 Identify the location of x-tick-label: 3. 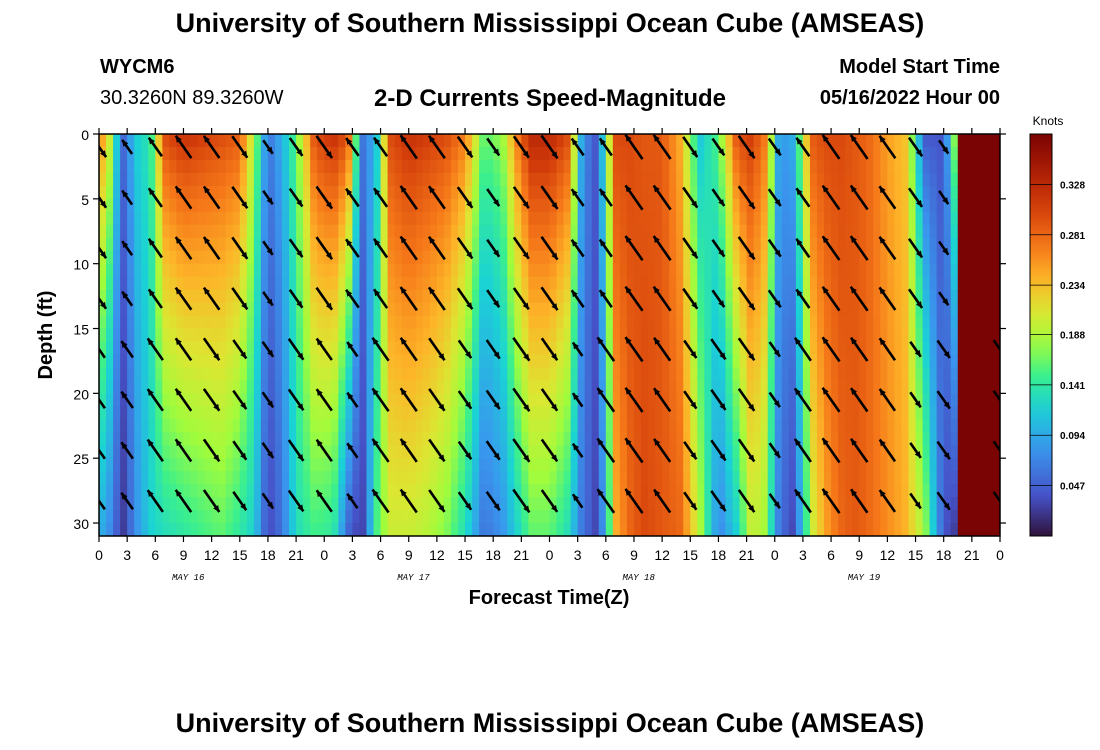
(578, 555).